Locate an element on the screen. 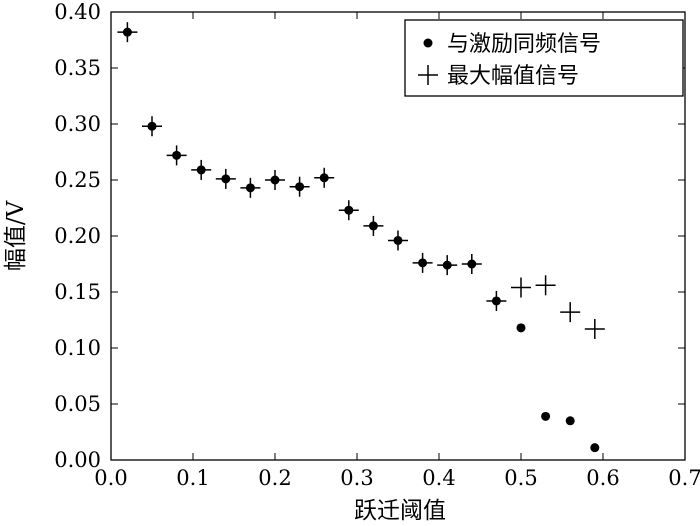 This screenshot has height=526, width=700. y-tick-label: 0.15 is located at coordinates (77, 292).